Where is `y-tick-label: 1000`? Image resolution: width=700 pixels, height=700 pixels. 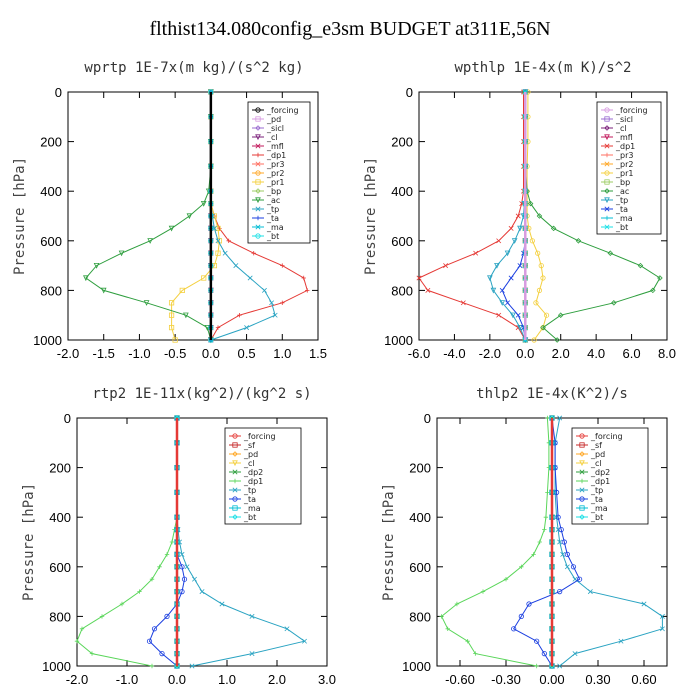
y-tick-label: 1000 is located at coordinates (47, 340).